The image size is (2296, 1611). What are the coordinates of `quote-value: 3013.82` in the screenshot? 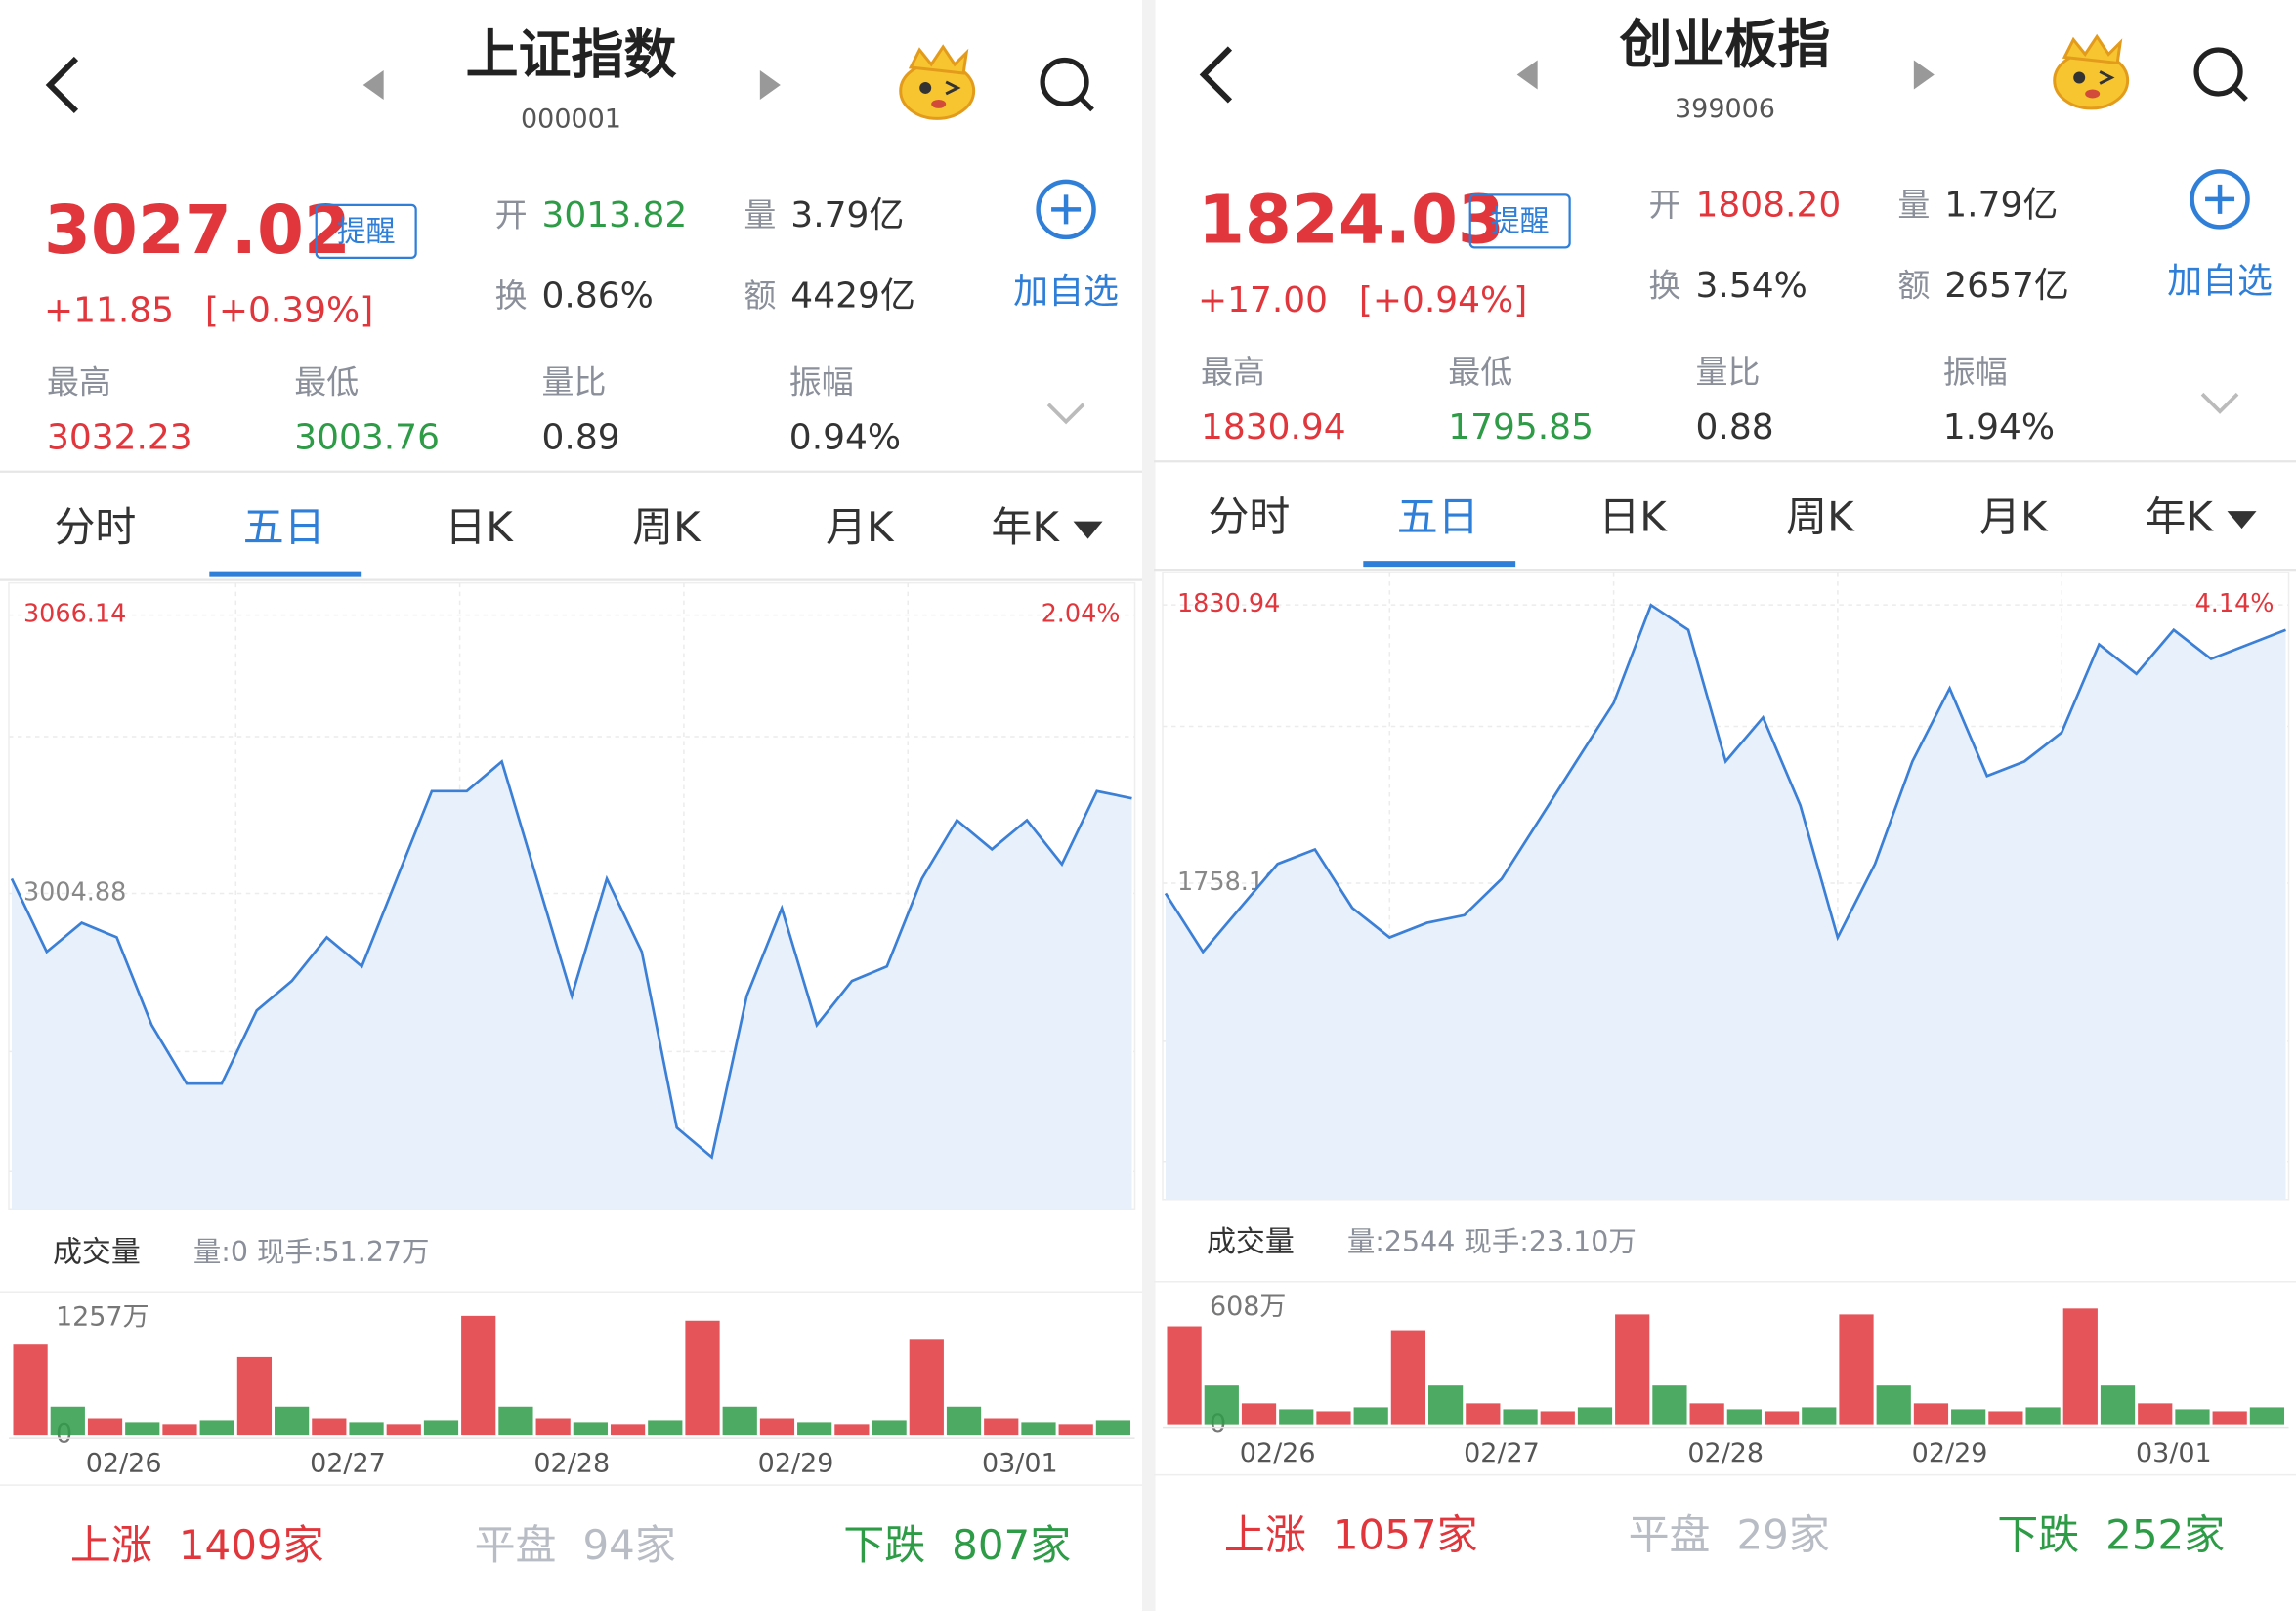 It's located at (615, 215).